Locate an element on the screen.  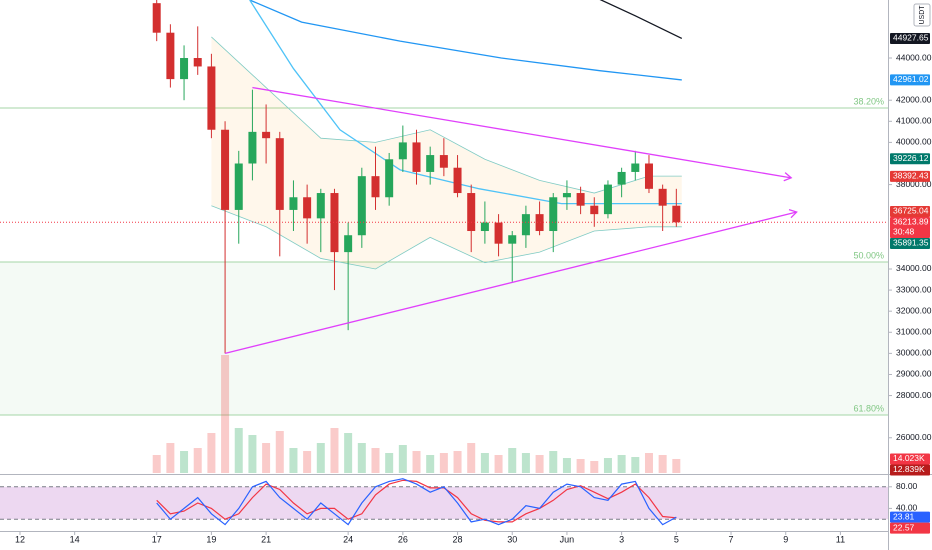
stochastic-pane is located at coordinates (444, 502).